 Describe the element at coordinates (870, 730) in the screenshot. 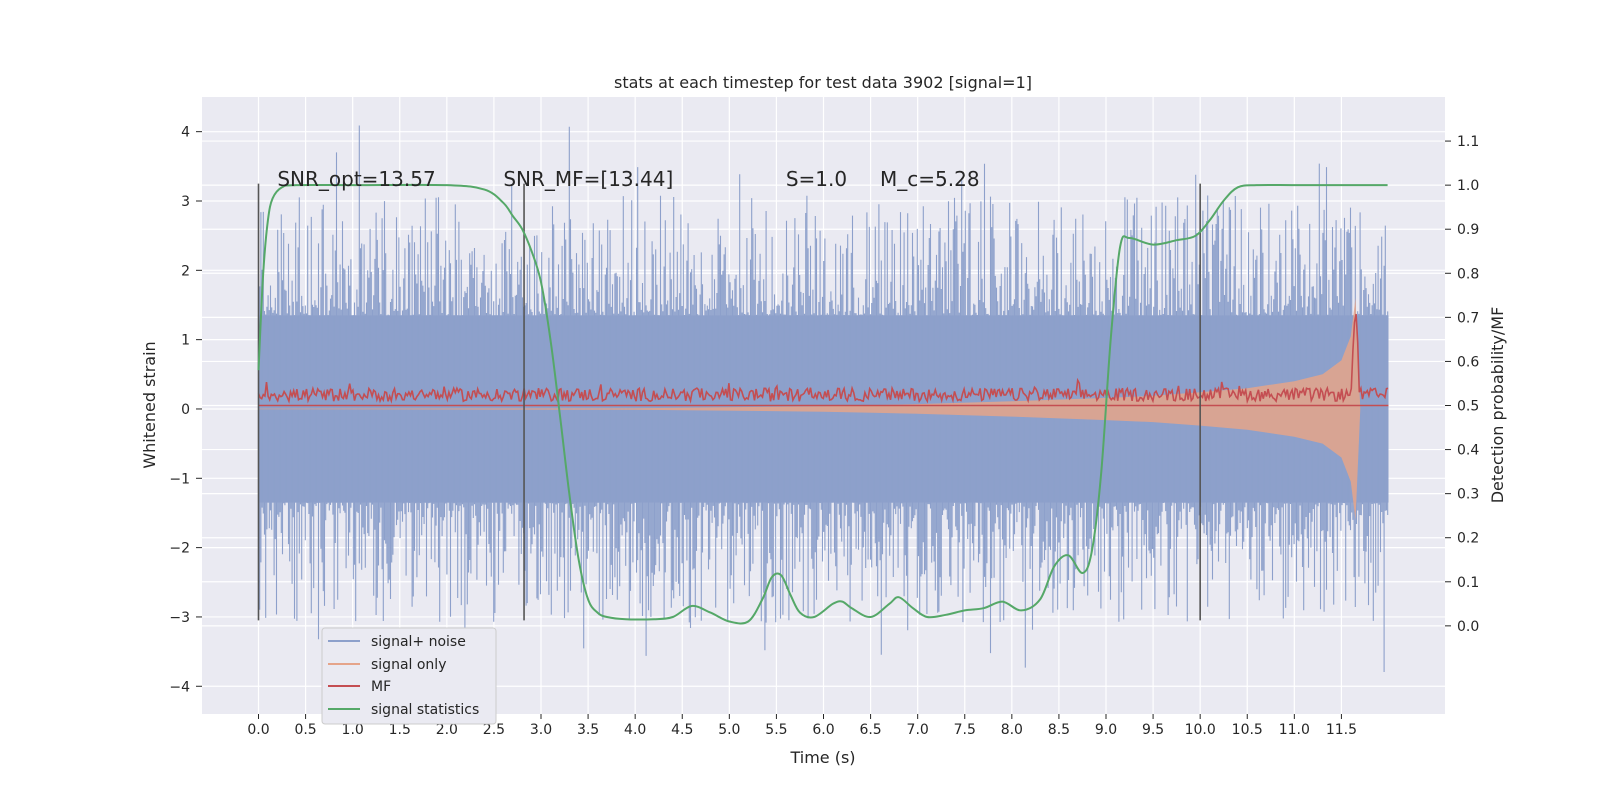

I see `x-tick-label: 6.5` at that location.